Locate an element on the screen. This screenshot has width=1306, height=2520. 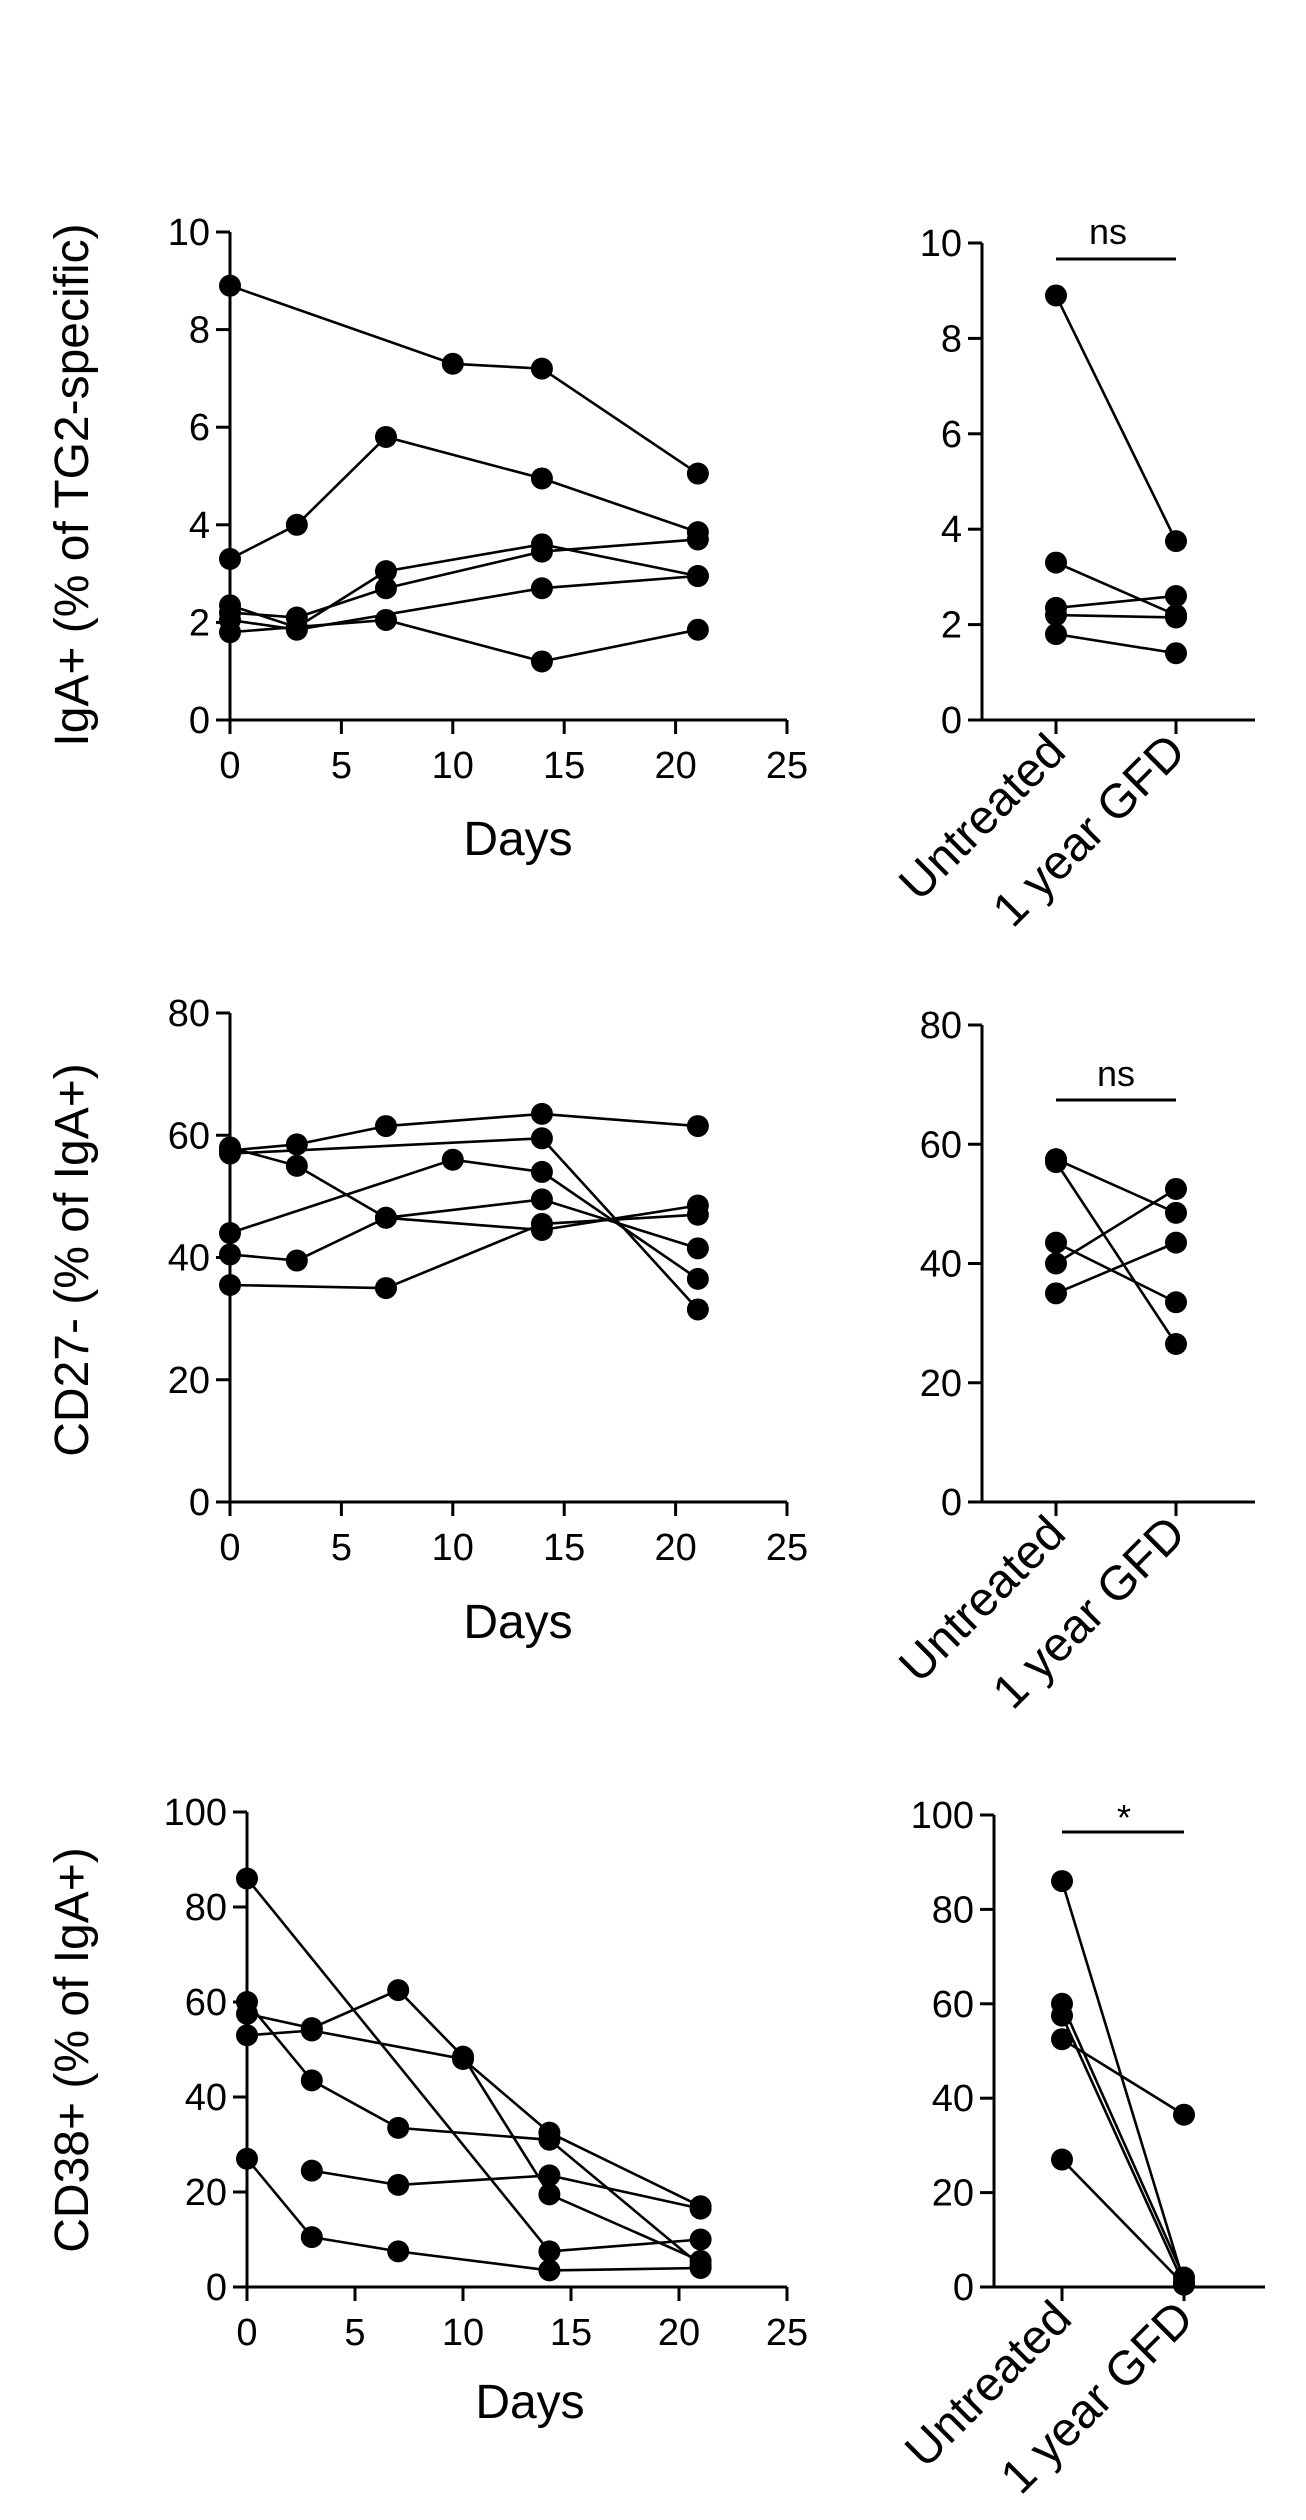
cd27-time-x-tick-label: 5 is located at coordinates (341, 1548).